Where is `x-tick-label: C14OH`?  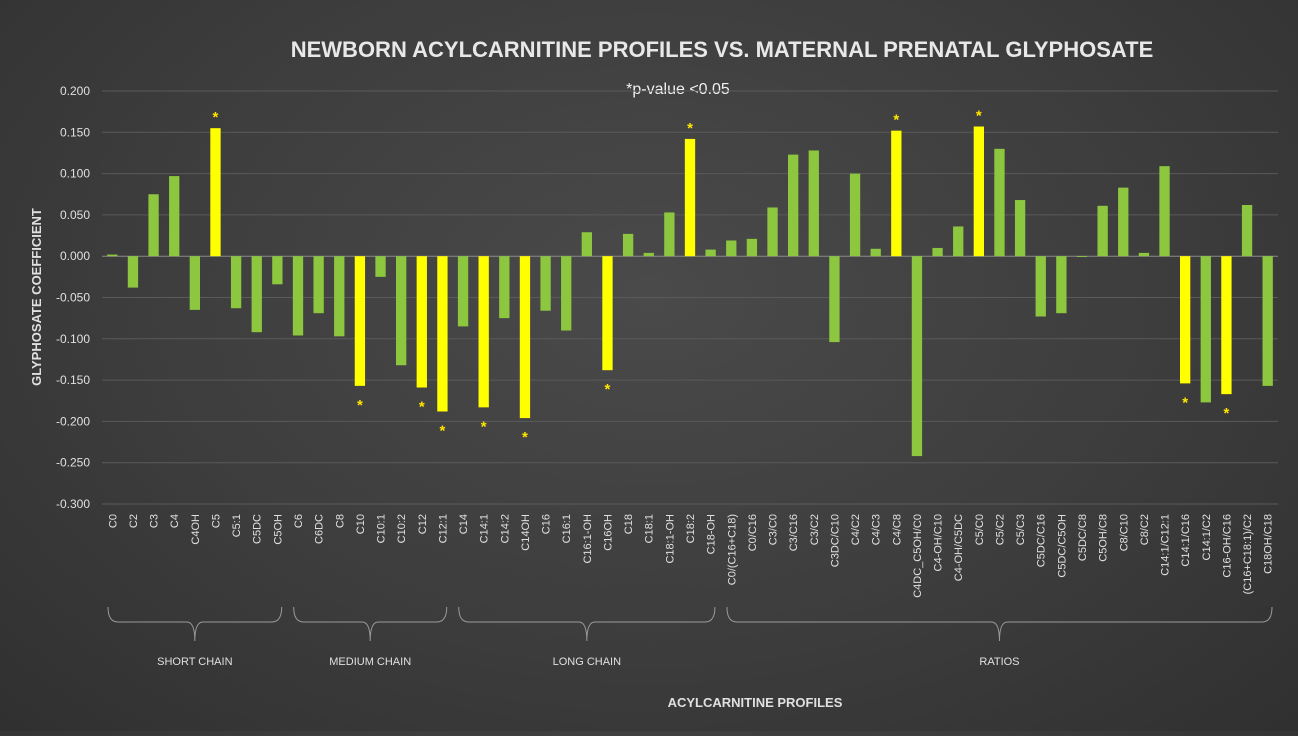
x-tick-label: C14OH is located at coordinates (526, 532).